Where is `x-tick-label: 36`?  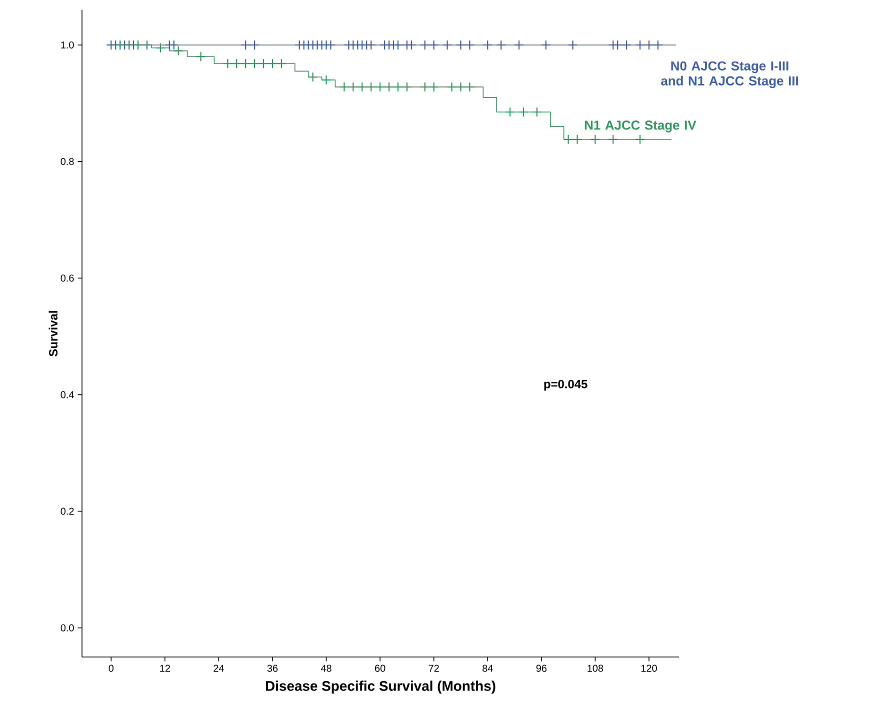 x-tick-label: 36 is located at coordinates (272, 668).